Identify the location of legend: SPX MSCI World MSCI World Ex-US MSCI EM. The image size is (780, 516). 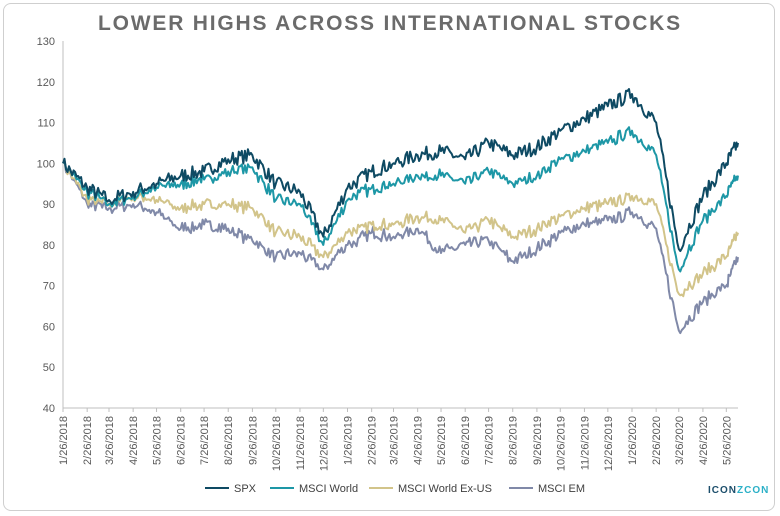
(395, 489).